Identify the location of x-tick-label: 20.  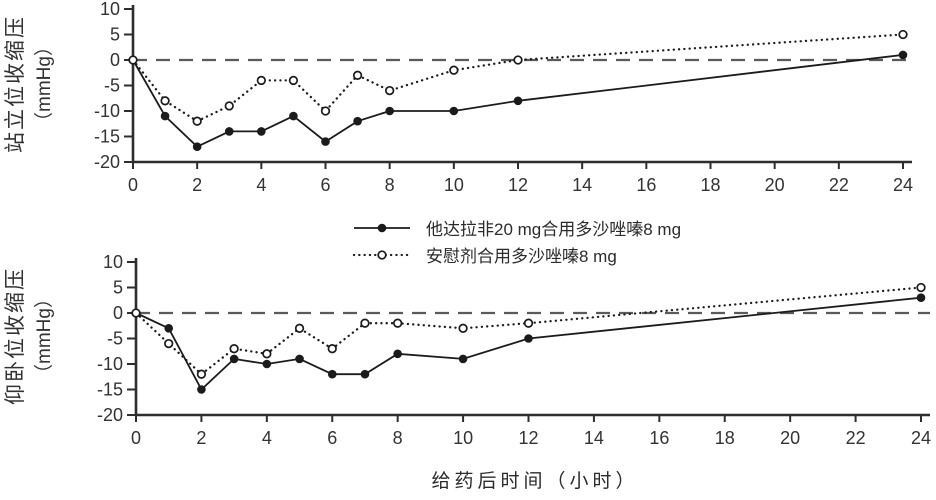
(775, 185).